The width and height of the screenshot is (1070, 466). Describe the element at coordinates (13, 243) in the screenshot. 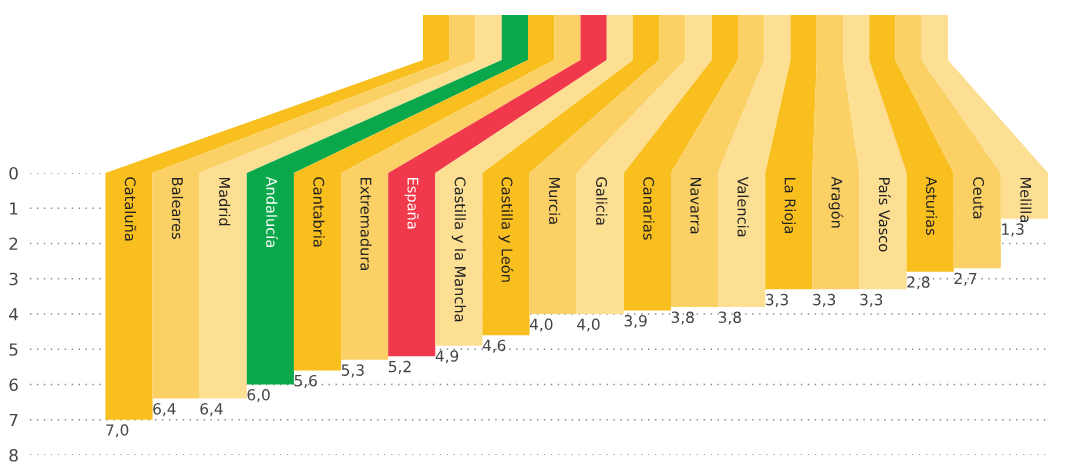

I see `y-tick-label: 2` at that location.